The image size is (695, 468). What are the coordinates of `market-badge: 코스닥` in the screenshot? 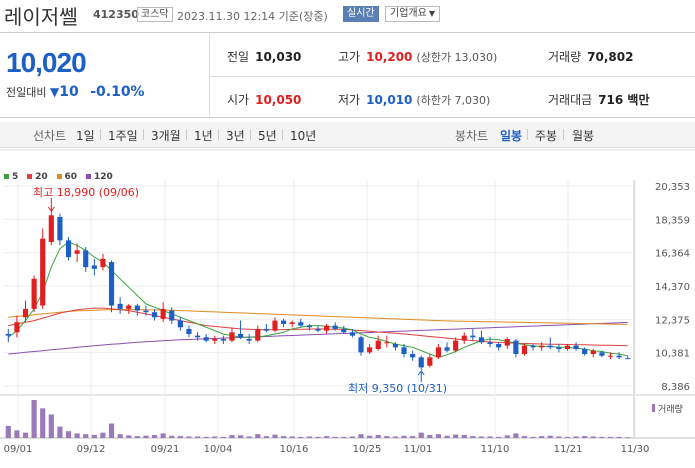 It's located at (155, 14).